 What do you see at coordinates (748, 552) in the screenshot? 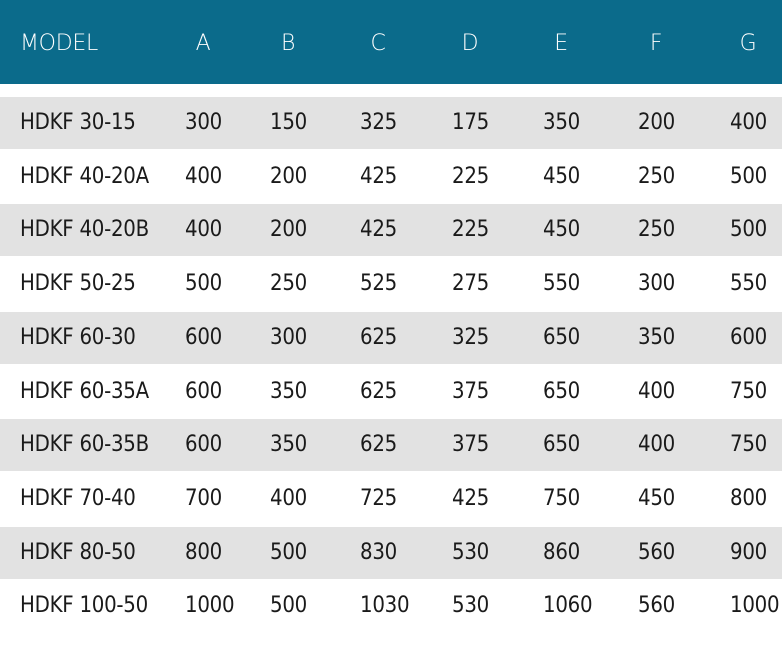
I see `dimension-value: 900` at bounding box center [748, 552].